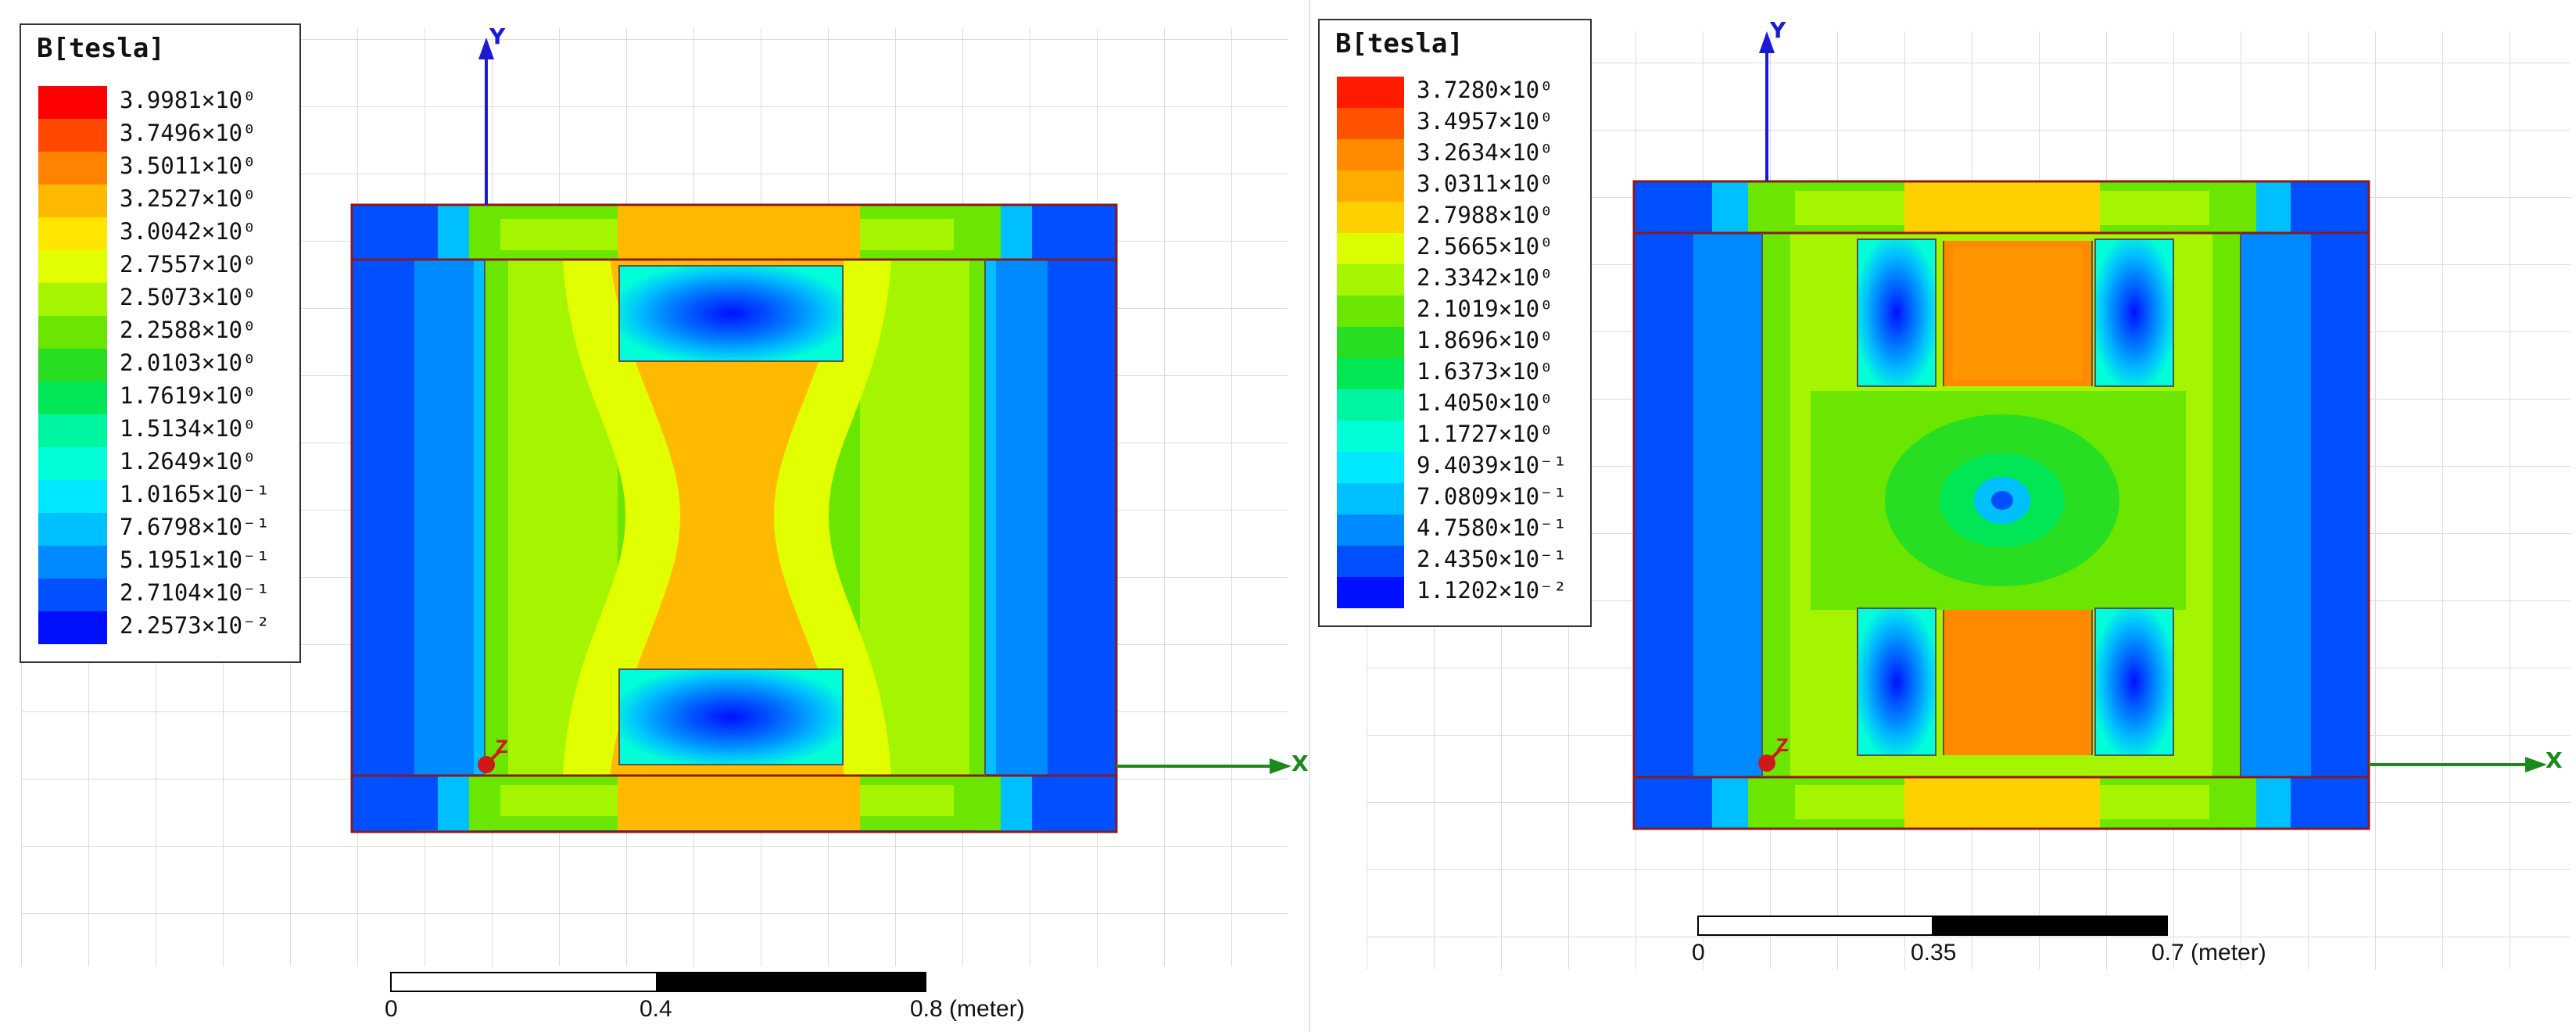 The width and height of the screenshot is (2576, 1032). What do you see at coordinates (1492, 496) in the screenshot?
I see `legend-label: 7.0809×10⁻¹` at bounding box center [1492, 496].